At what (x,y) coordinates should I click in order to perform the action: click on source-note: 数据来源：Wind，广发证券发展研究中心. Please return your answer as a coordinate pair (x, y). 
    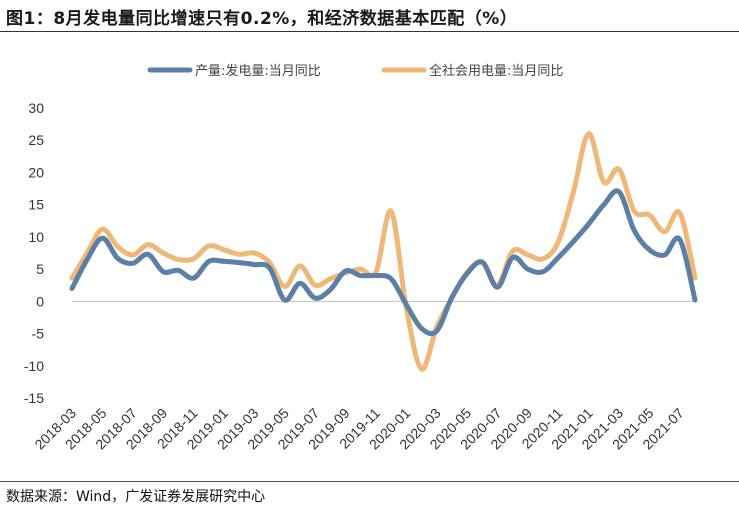
    Looking at the image, I should click on (136, 497).